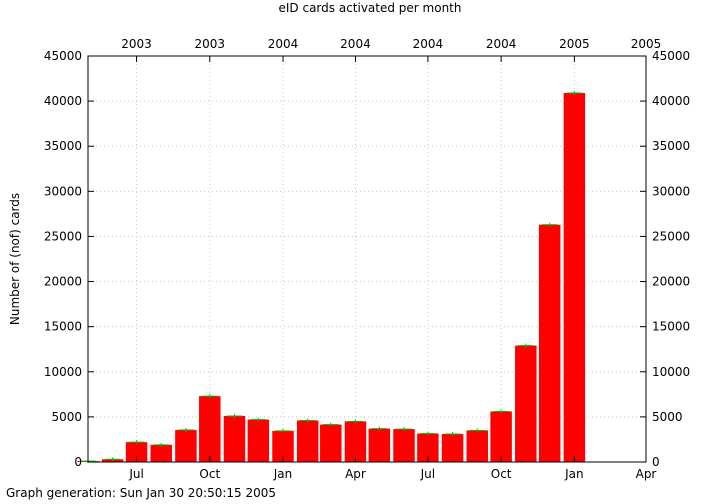 The width and height of the screenshot is (720, 504). Describe the element at coordinates (671, 327) in the screenshot. I see `y-tick-label-right: 15000` at that location.